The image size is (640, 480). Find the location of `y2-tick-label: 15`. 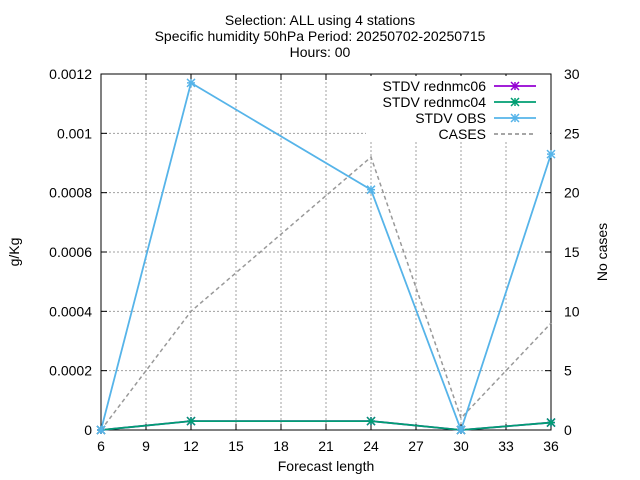

y2-tick-label: 15 is located at coordinates (572, 252).